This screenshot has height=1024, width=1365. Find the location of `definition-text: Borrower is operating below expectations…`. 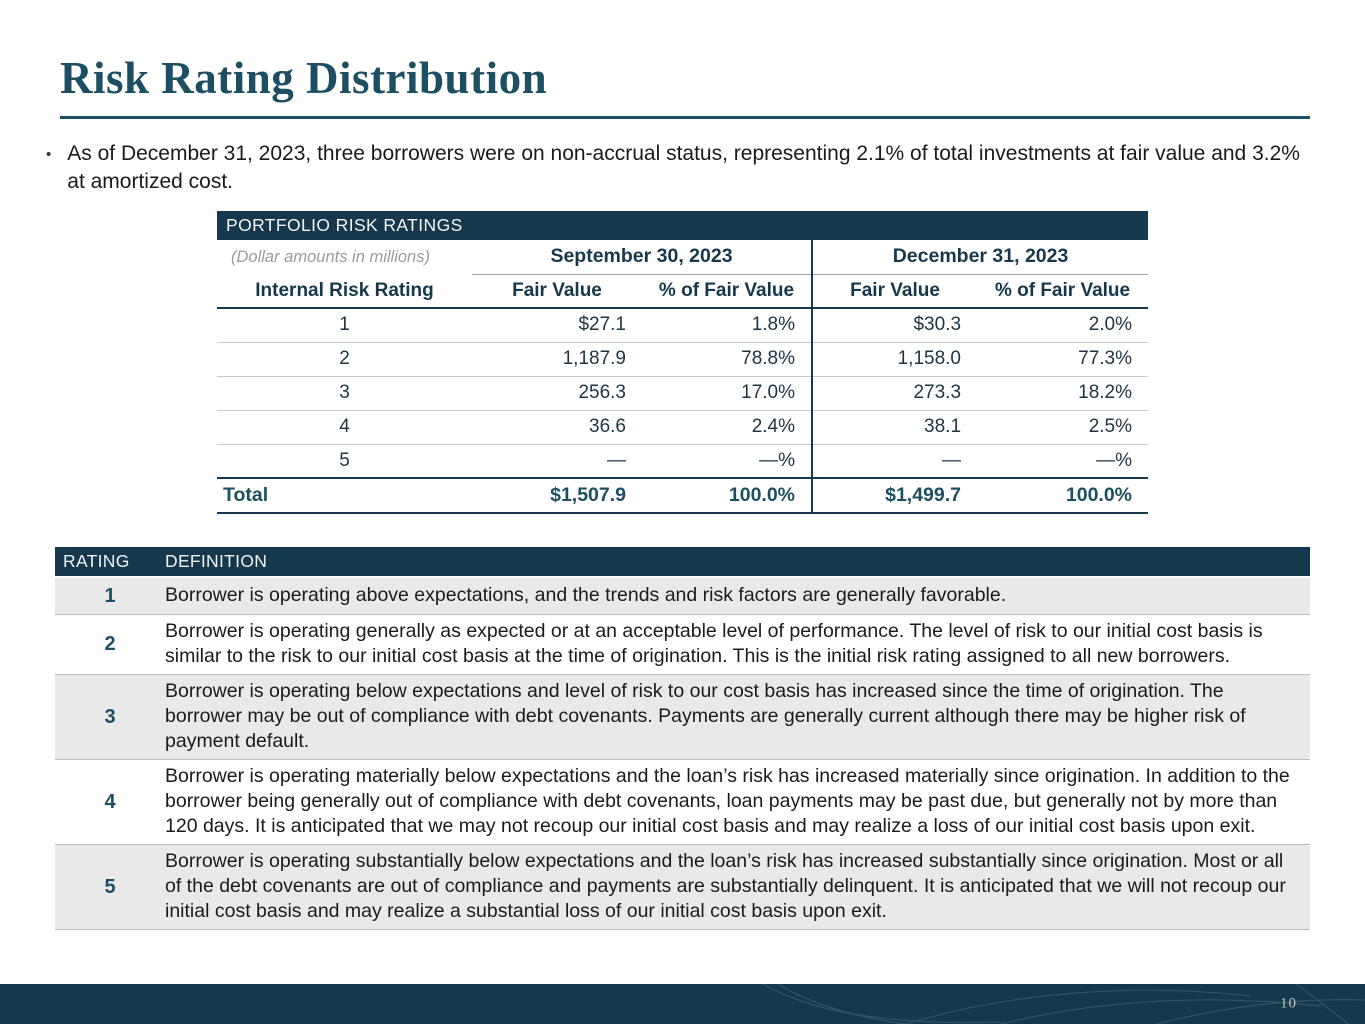

definition-text: Borrower is operating below expectations… is located at coordinates (705, 716).